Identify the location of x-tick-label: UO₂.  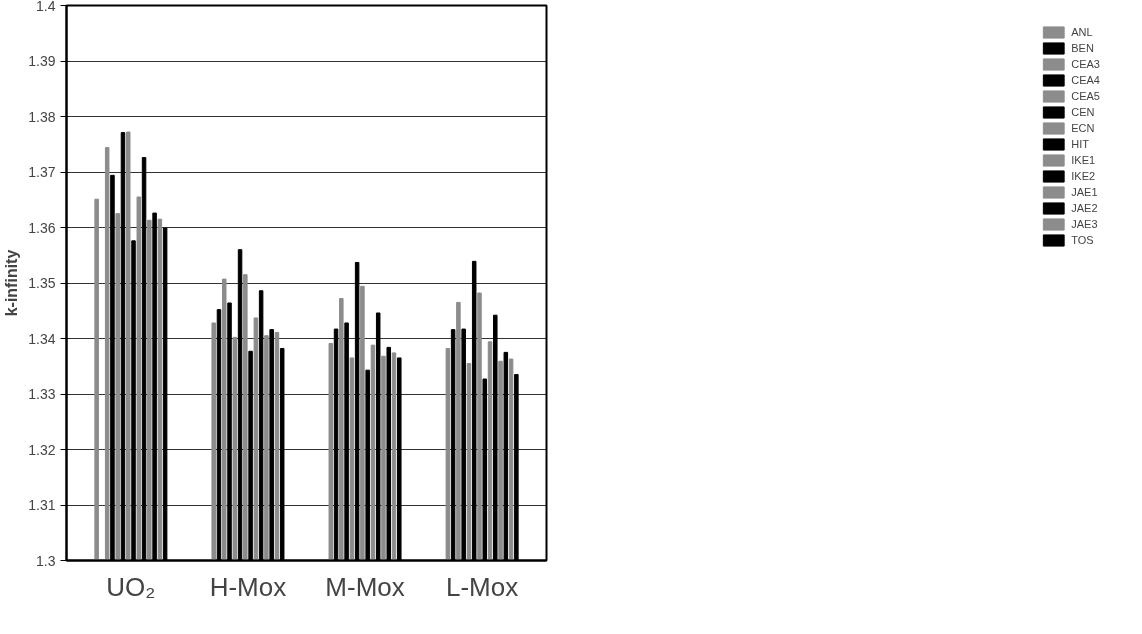
(131, 586).